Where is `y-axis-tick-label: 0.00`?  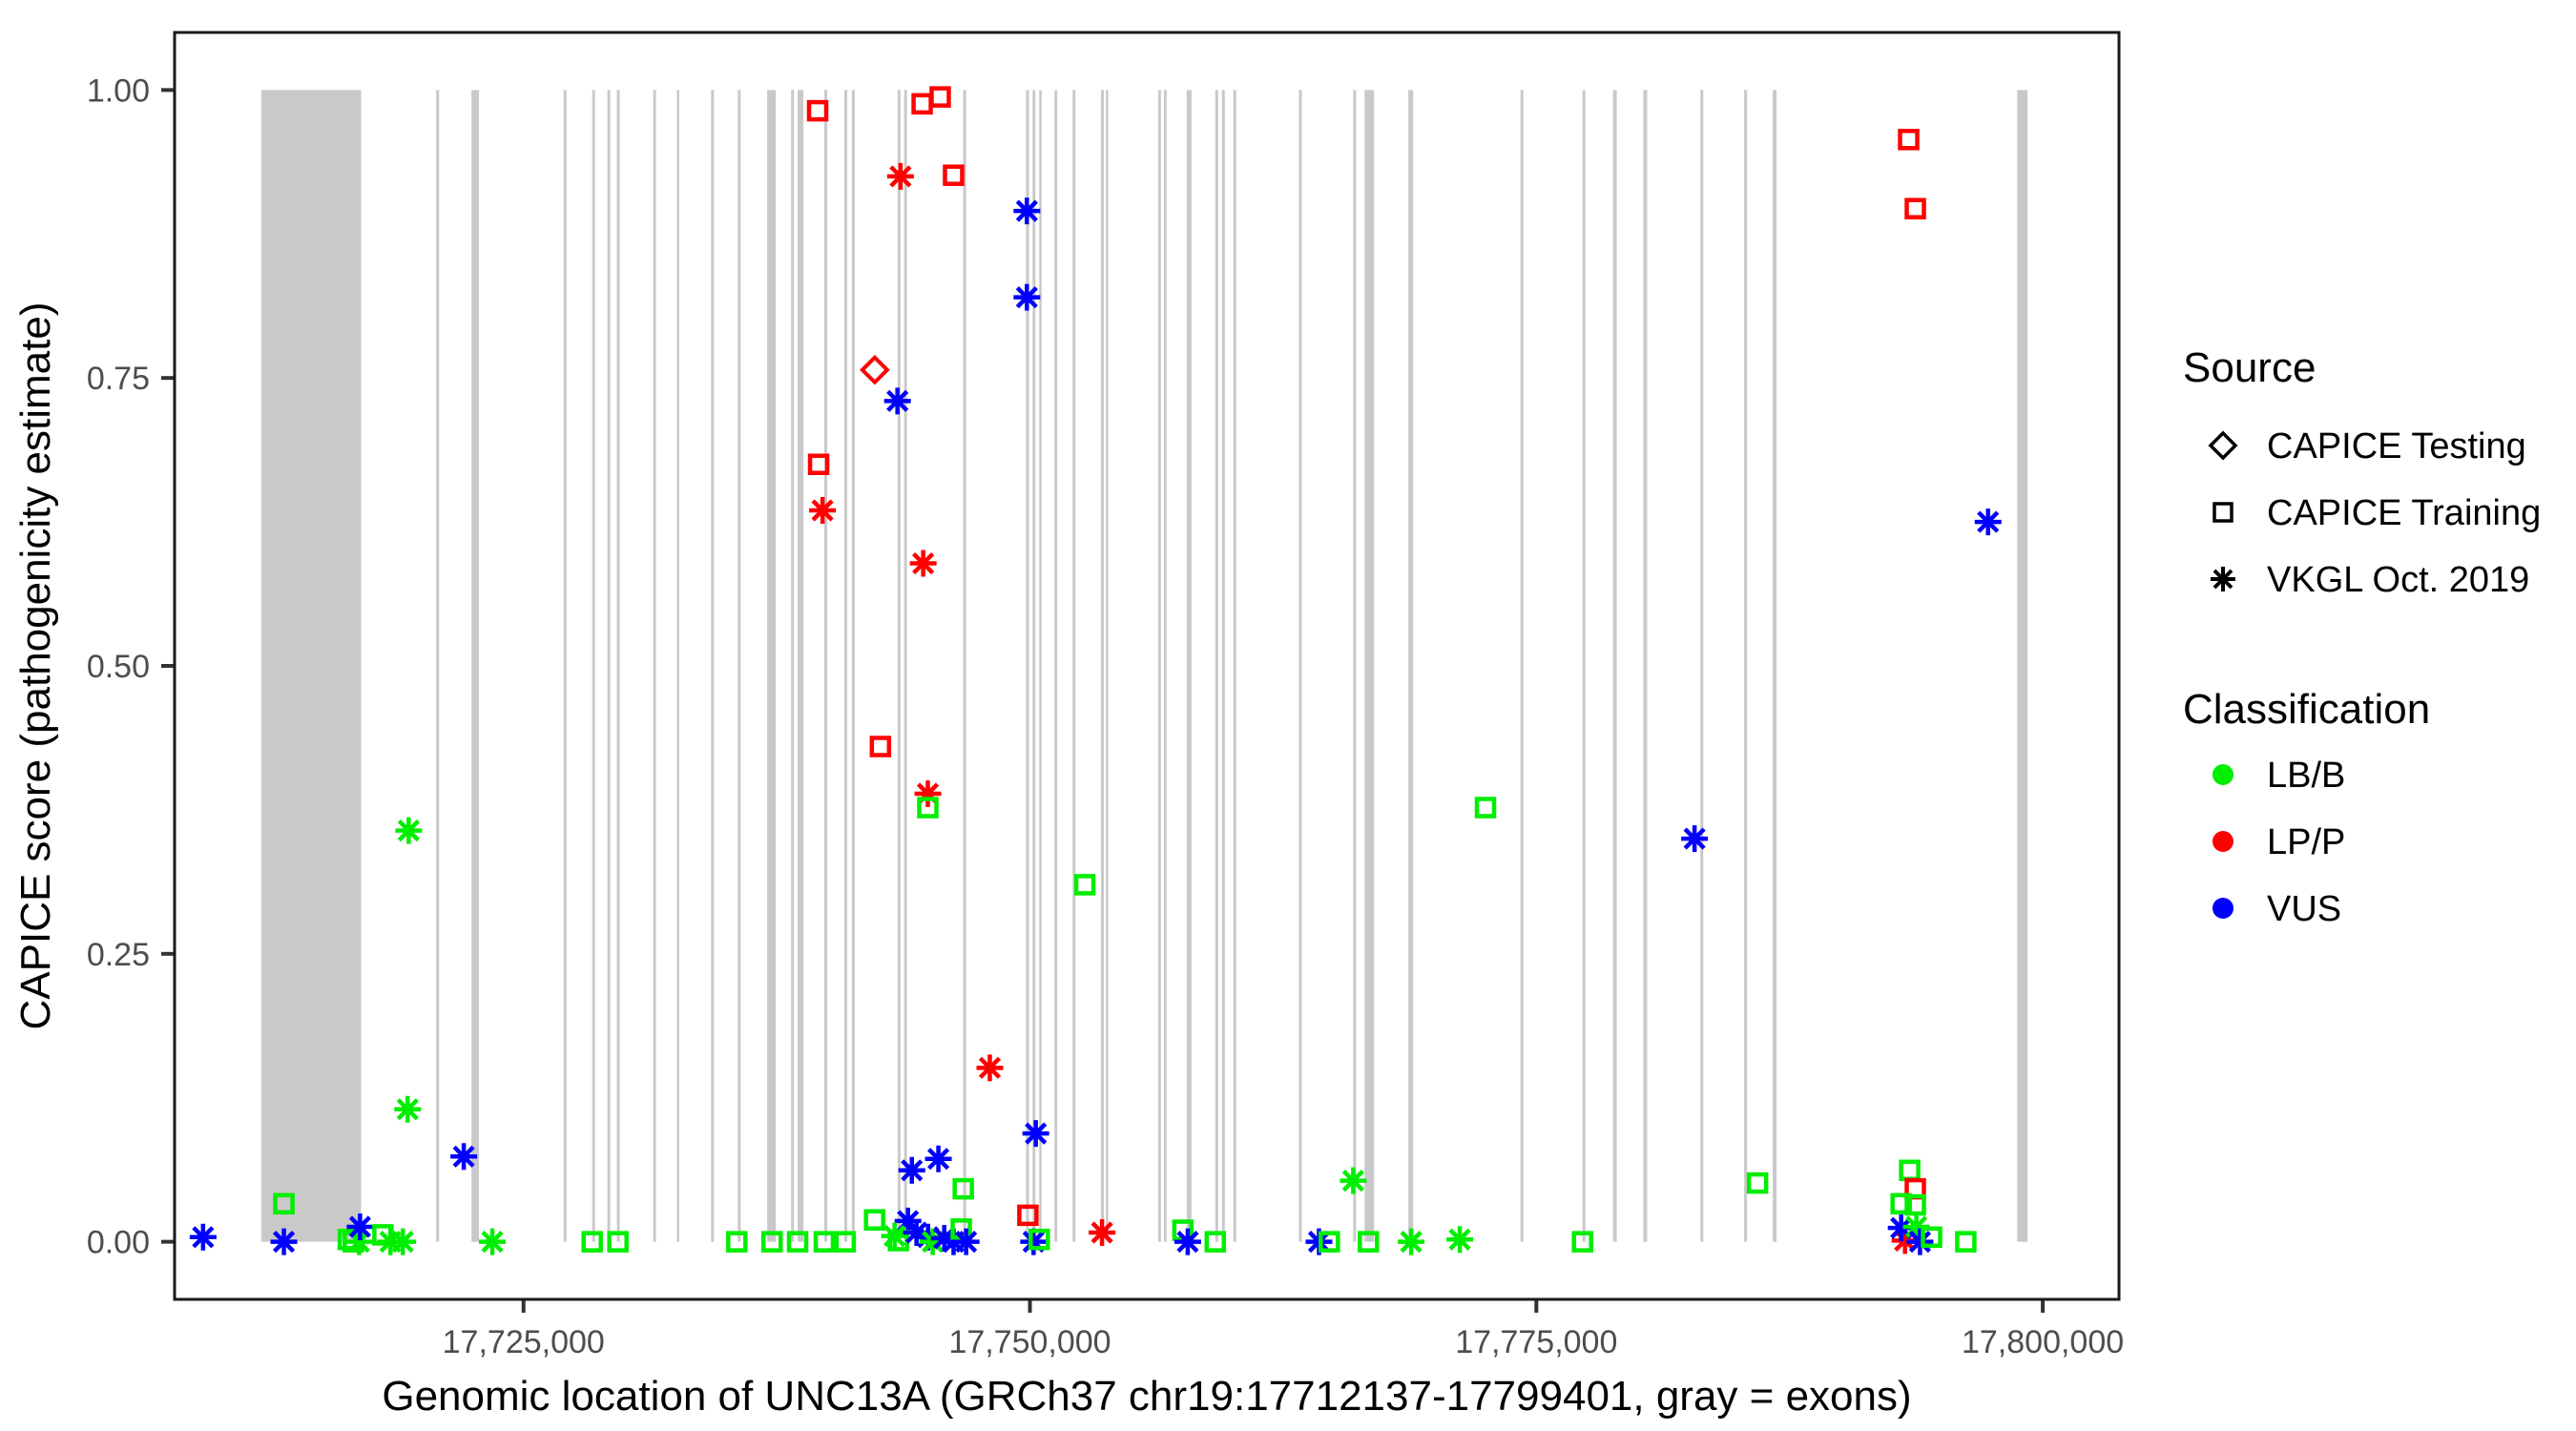
y-axis-tick-label: 0.00 is located at coordinates (118, 1243).